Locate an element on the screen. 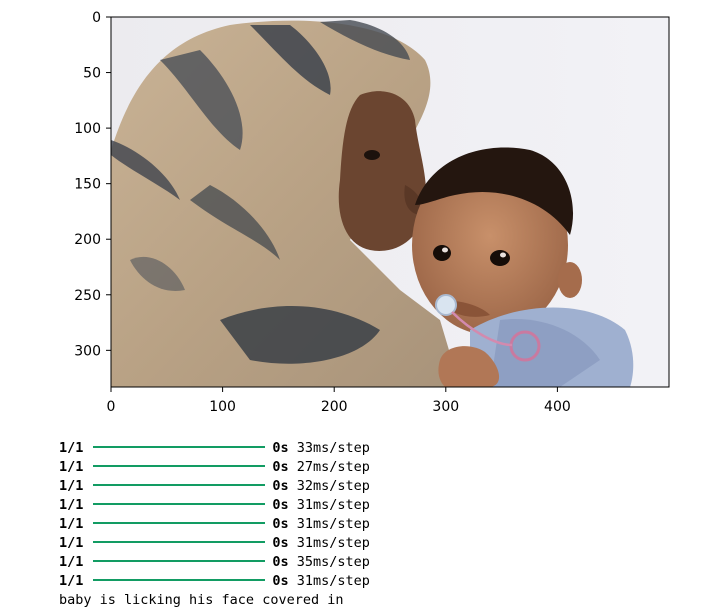  x-tick-label: 200 is located at coordinates (334, 407).